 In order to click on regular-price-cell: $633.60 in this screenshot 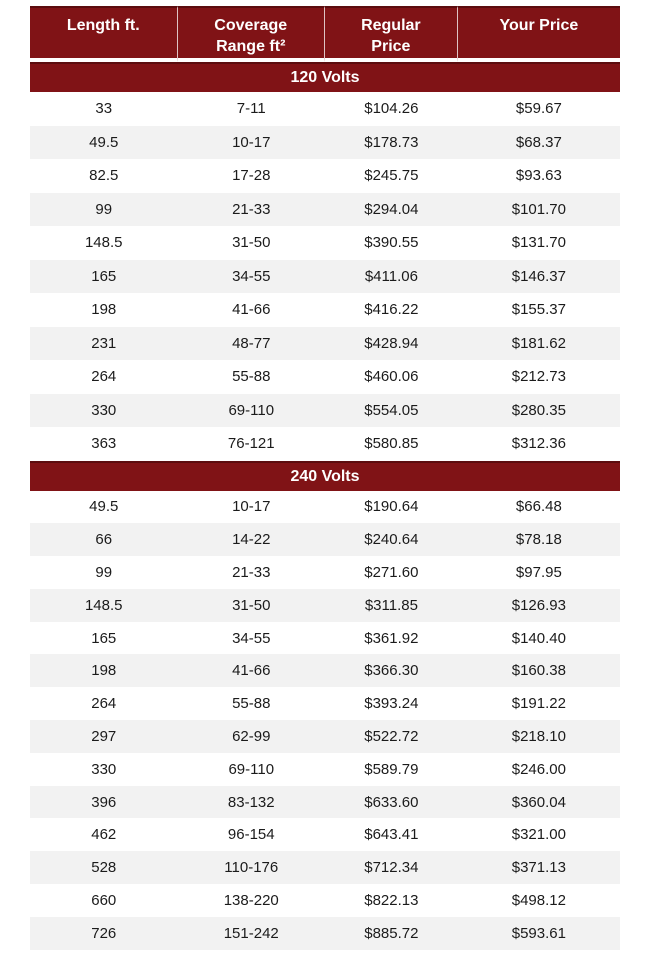, I will do `click(391, 802)`.